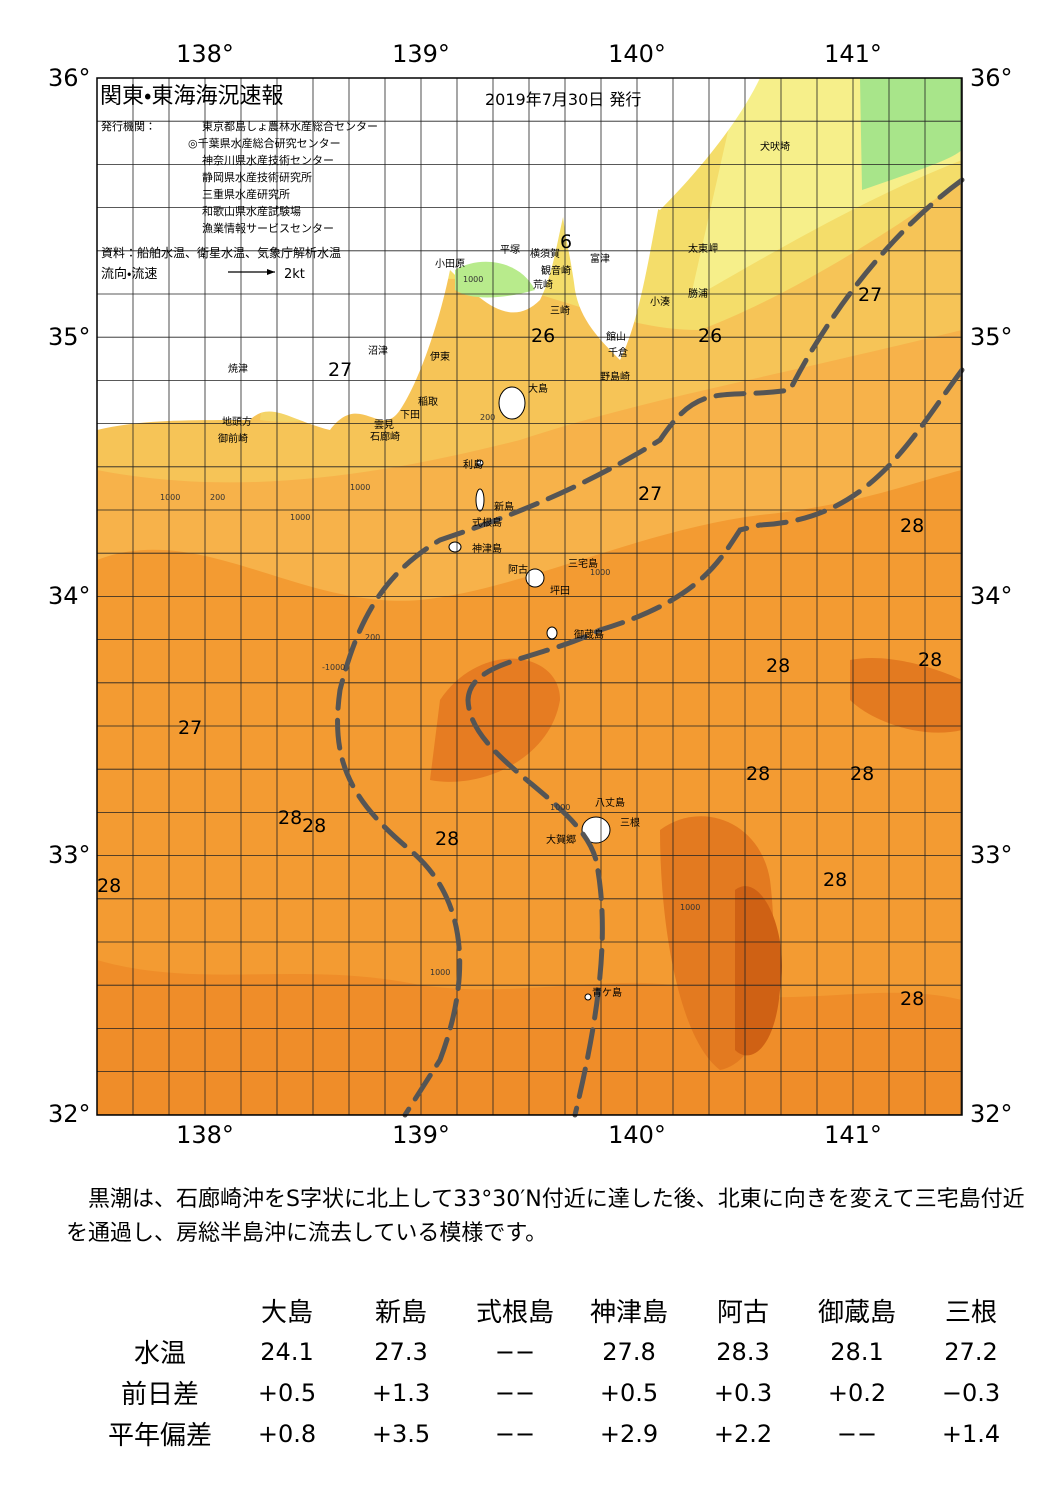  What do you see at coordinates (583, 563) in the screenshot?
I see `place-label: 三宅島` at bounding box center [583, 563].